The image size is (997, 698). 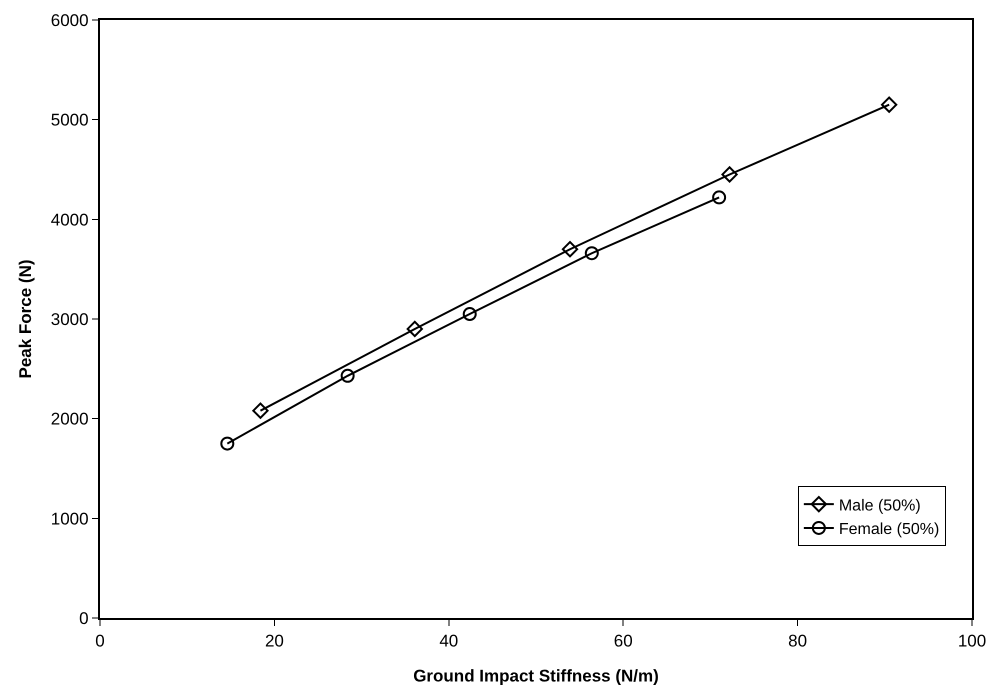 I want to click on y-axis-title: Peak Force (N), so click(x=25, y=319).